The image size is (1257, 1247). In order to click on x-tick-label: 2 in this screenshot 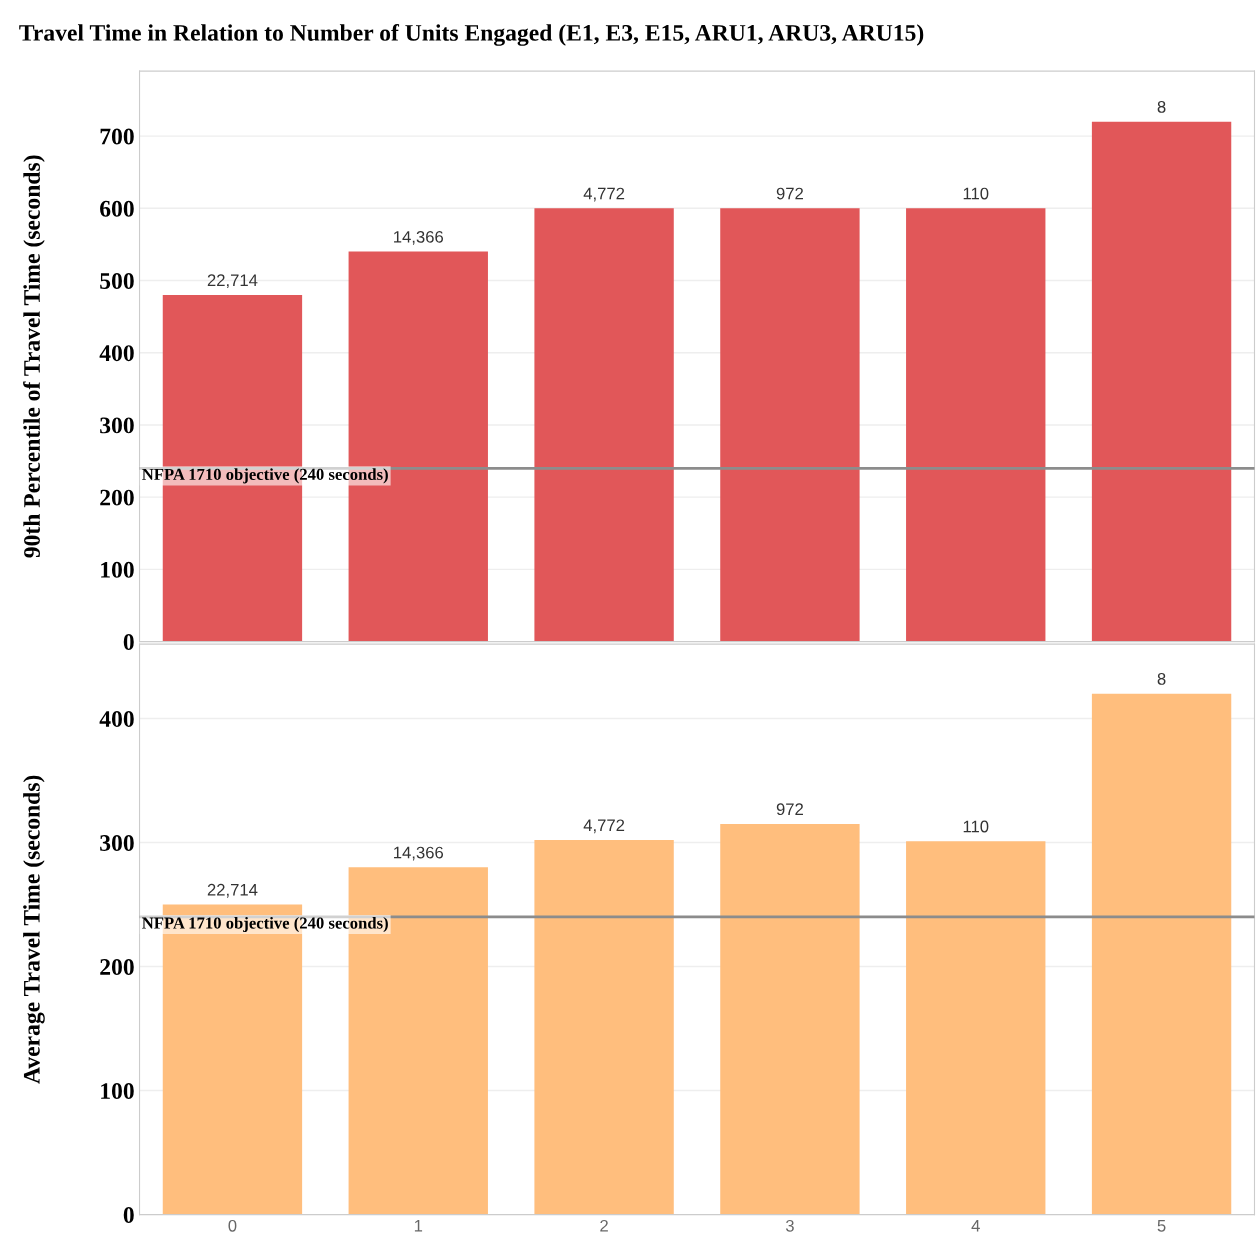, I will do `click(604, 1225)`.